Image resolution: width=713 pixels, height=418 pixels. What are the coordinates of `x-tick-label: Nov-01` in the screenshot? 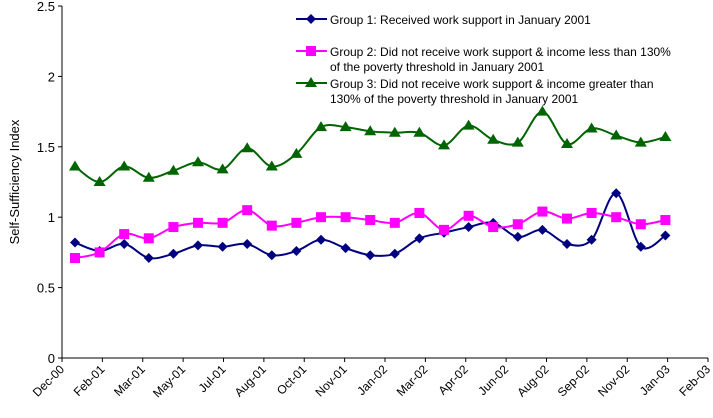 It's located at (330, 380).